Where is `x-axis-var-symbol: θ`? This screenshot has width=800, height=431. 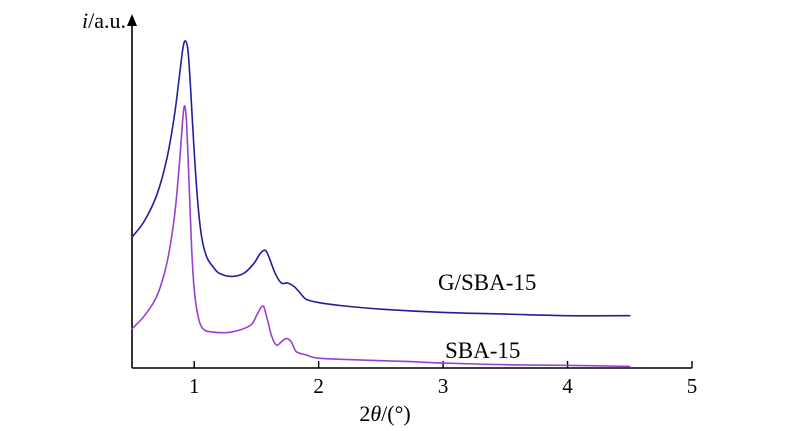 x-axis-var-symbol: θ is located at coordinates (375, 413).